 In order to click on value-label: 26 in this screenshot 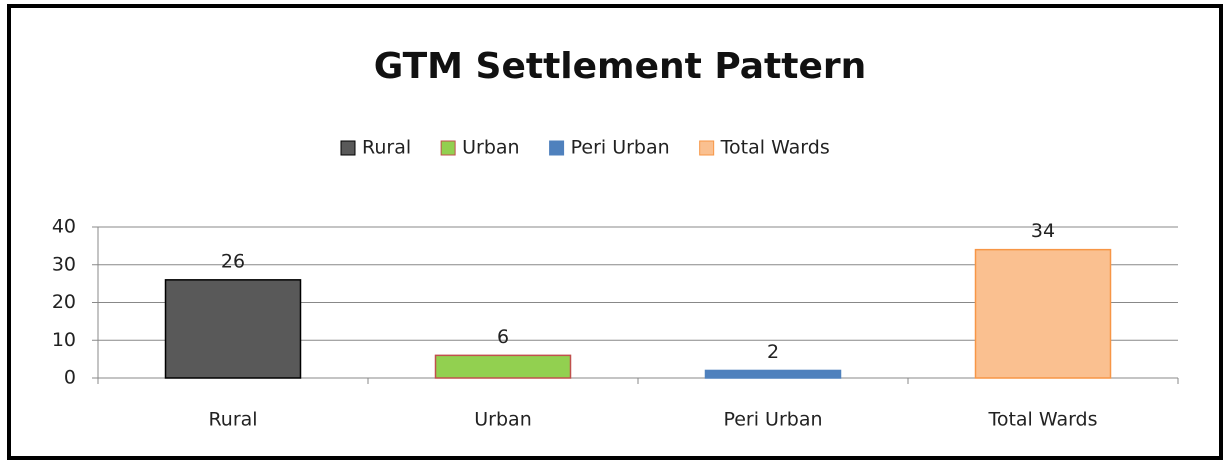, I will do `click(233, 261)`.